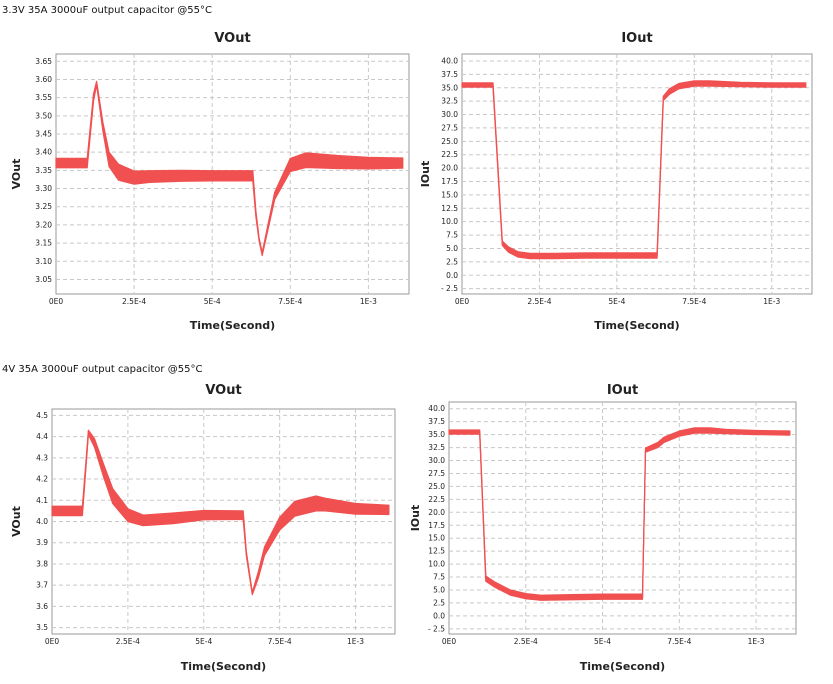 Image resolution: width=833 pixels, height=684 pixels. I want to click on y-tick-label: 3.8, so click(42, 563).